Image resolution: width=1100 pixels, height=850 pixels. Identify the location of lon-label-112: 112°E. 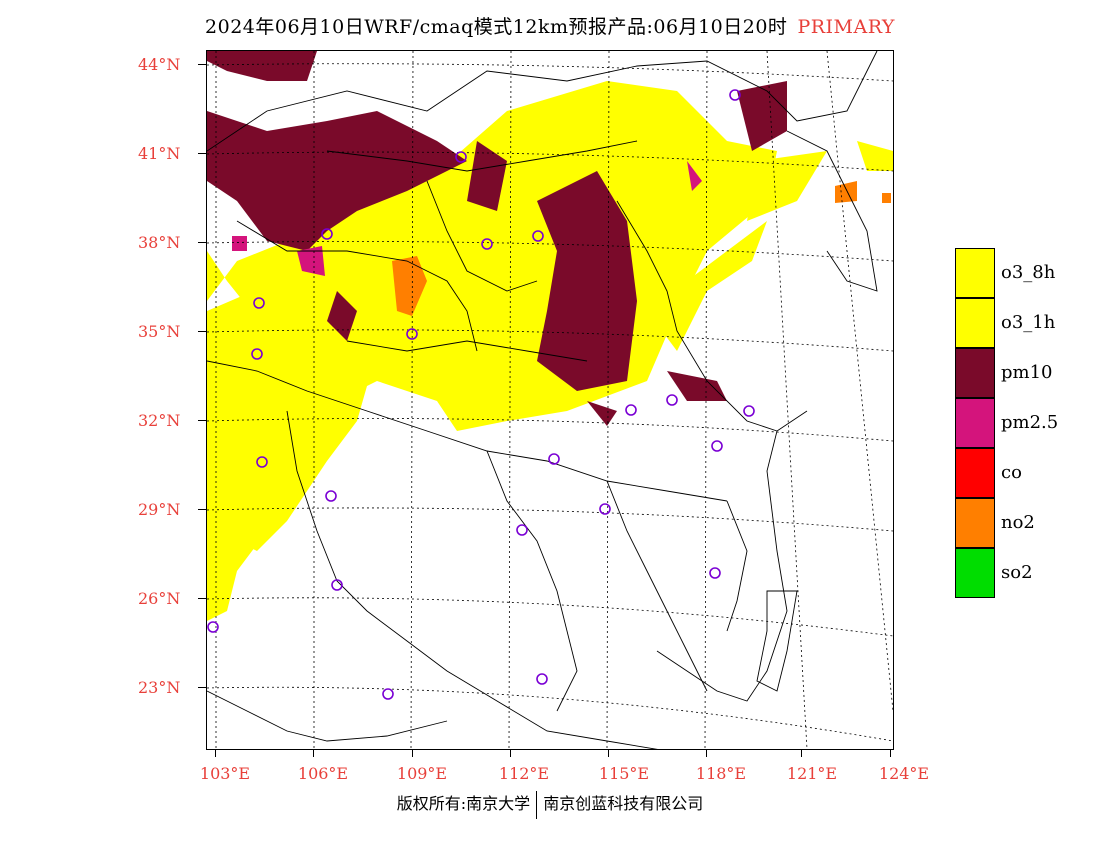
(524, 773).